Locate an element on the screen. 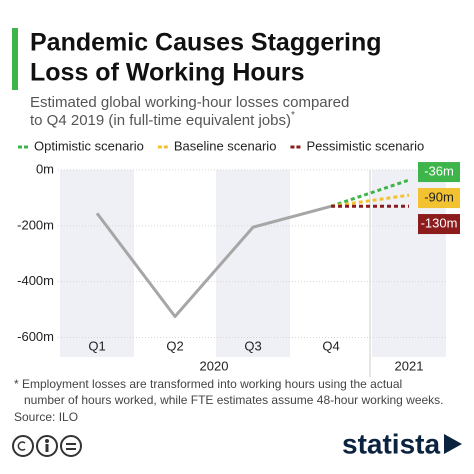 The image size is (474, 474). value-label: -90m is located at coordinates (439, 196).